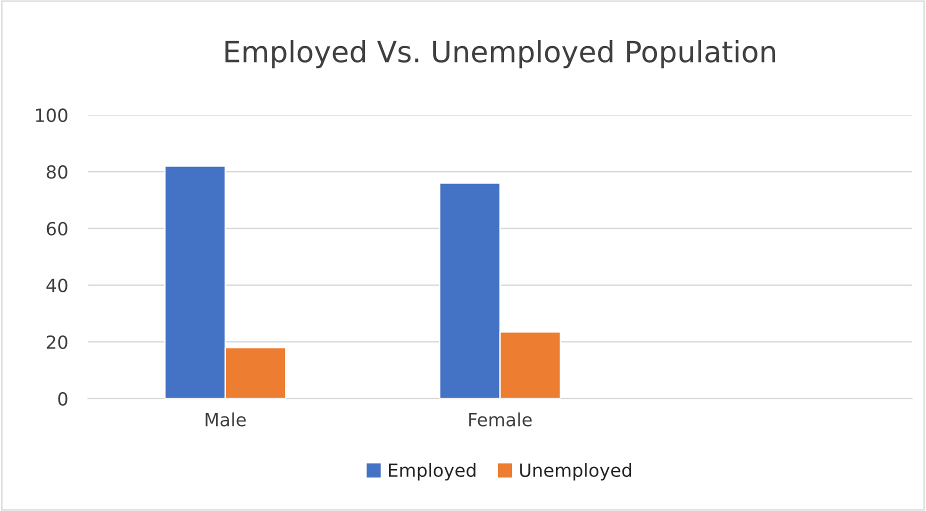 This screenshot has width=926, height=511. What do you see at coordinates (576, 472) in the screenshot?
I see `legend-label: Unemployed` at bounding box center [576, 472].